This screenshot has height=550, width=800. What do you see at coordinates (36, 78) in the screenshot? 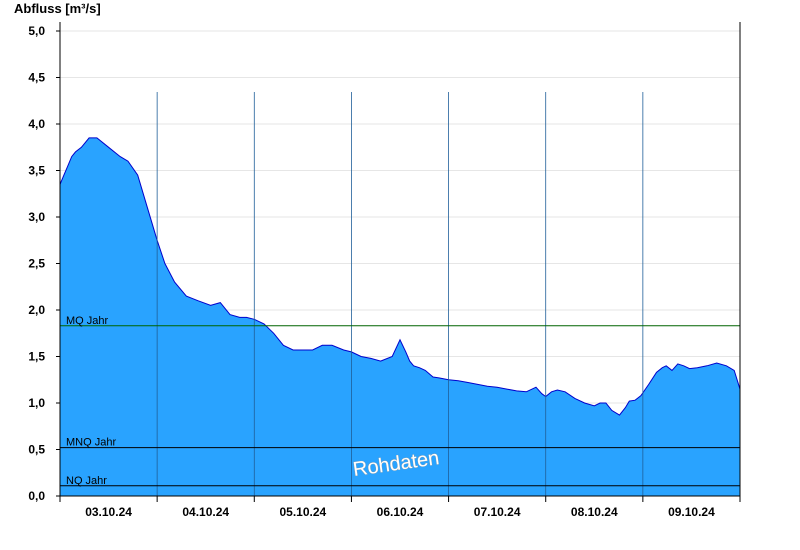
I see `y-tick-label: 4,5` at bounding box center [36, 78].